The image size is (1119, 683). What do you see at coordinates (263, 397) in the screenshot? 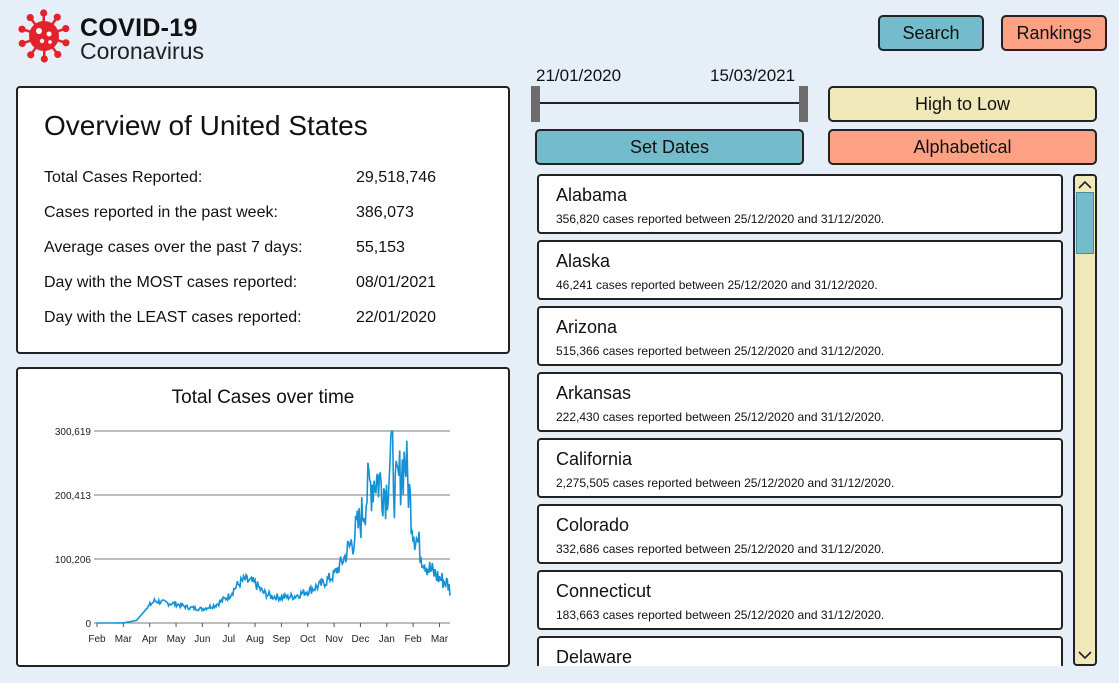
I see `chart-title: Total Cases over time` at bounding box center [263, 397].